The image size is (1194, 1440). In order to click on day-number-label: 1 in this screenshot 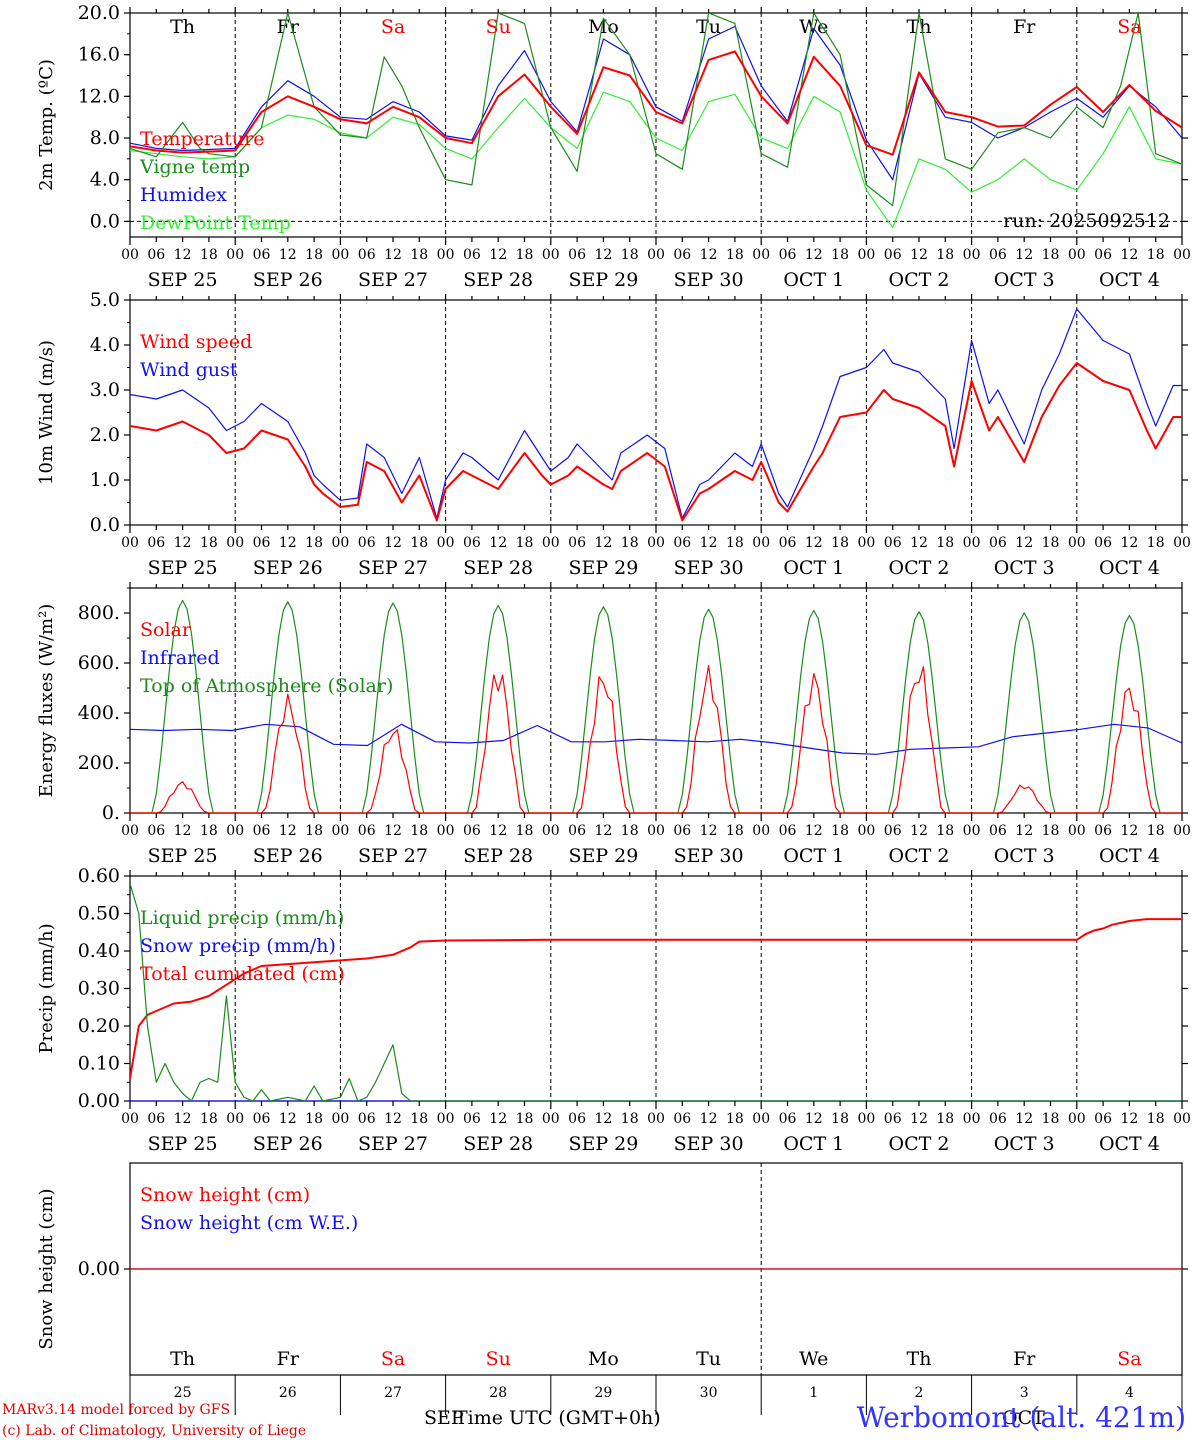, I will do `click(813, 1393)`.